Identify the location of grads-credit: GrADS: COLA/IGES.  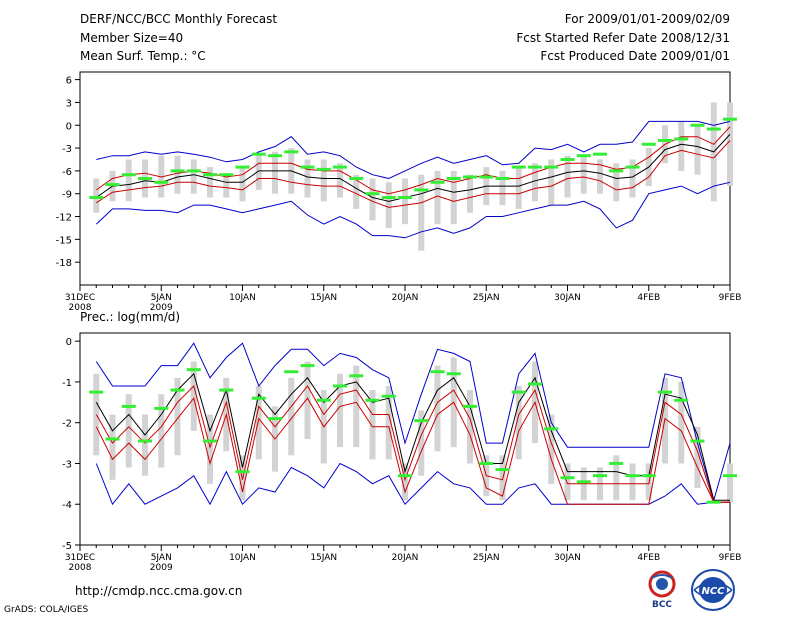
(46, 610).